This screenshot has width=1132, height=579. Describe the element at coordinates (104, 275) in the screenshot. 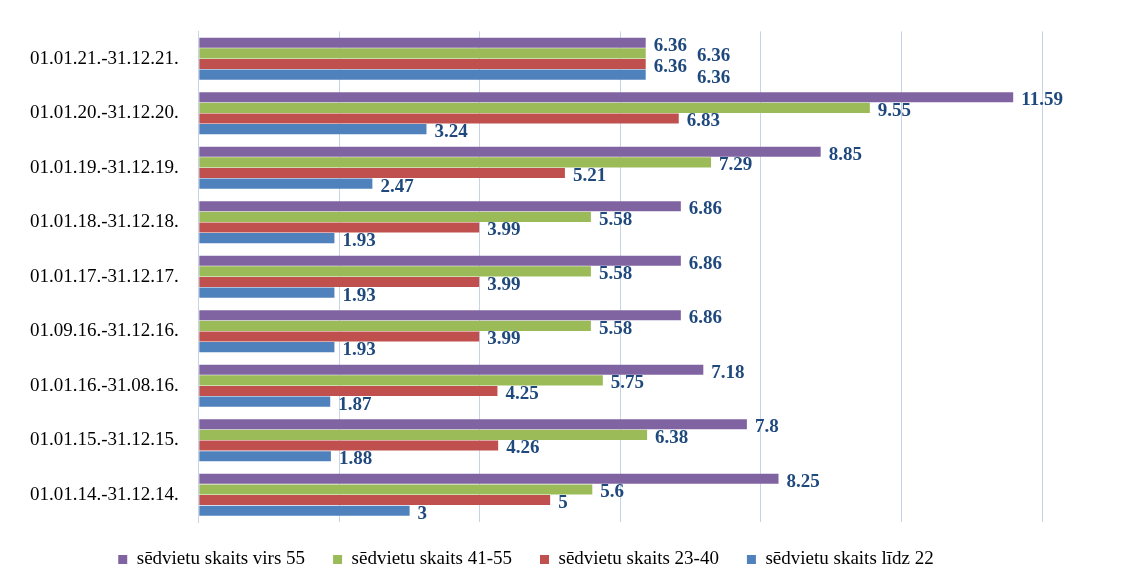

I see `y-tick-label: 01.01.17.-31.12.17.` at that location.